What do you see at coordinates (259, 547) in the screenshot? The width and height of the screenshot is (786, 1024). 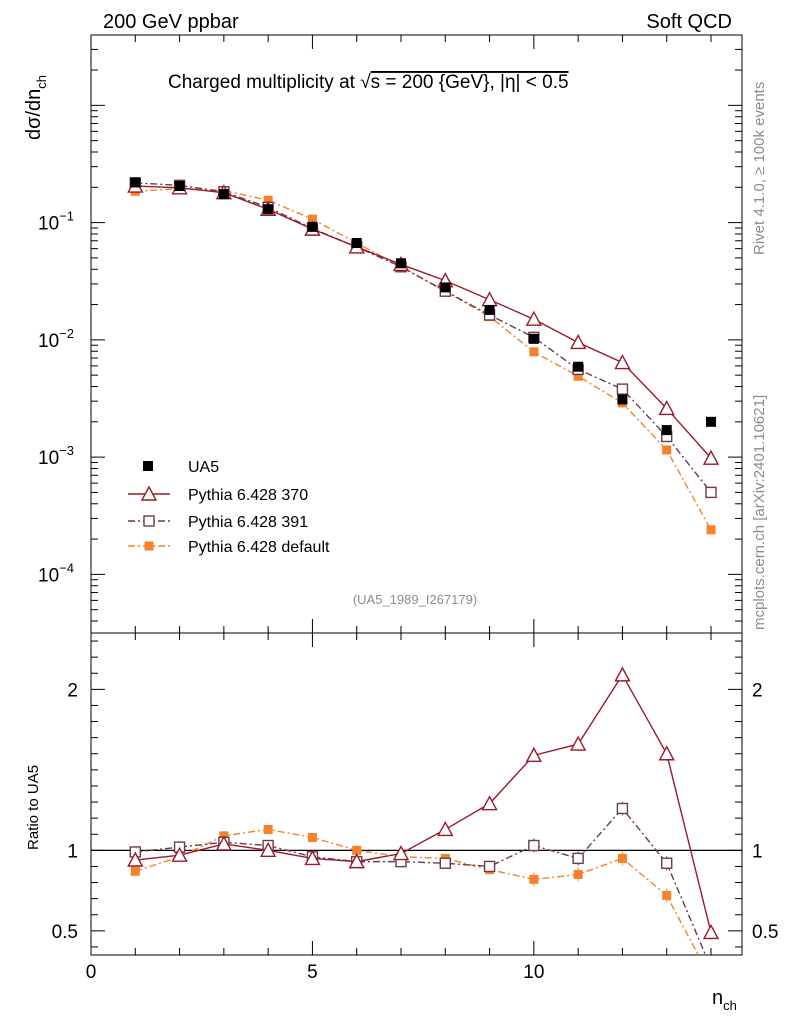 I see `legend-label: Pythia 6.428 default` at bounding box center [259, 547].